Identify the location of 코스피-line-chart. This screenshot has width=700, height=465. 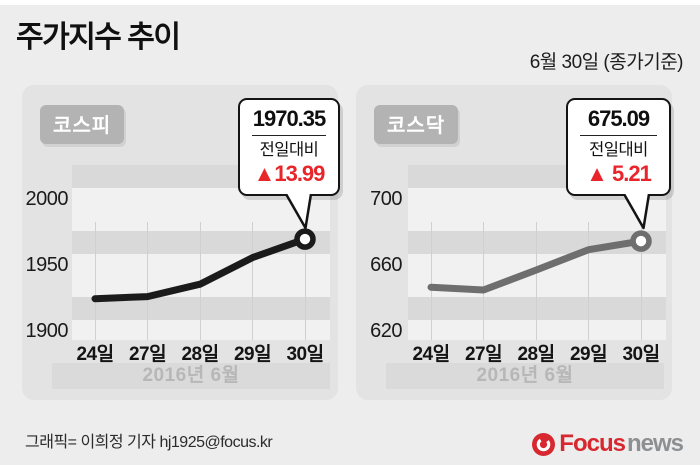
(203, 265).